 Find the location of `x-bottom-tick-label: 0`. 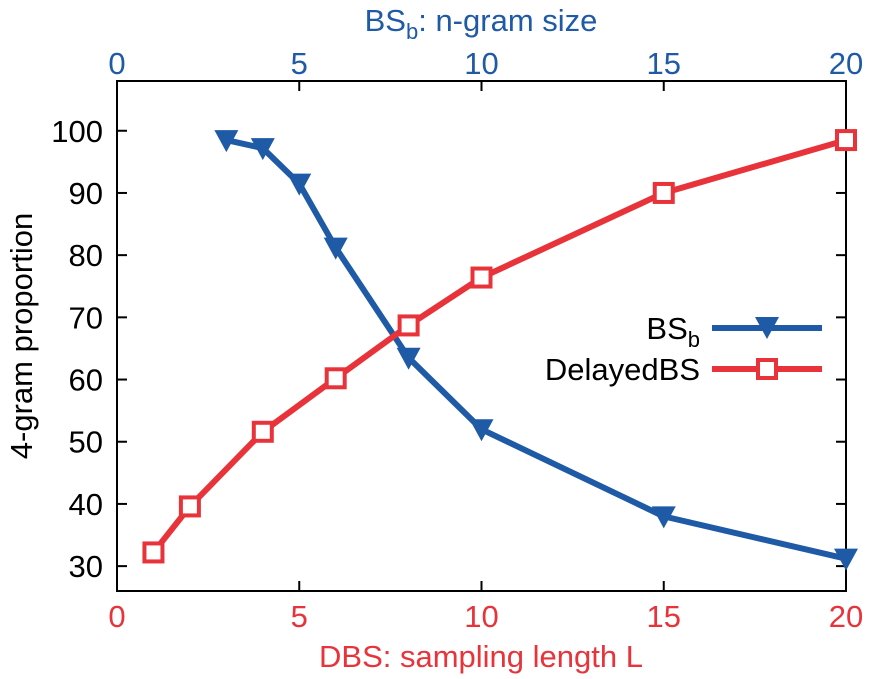

x-bottom-tick-label: 0 is located at coordinates (116, 616).